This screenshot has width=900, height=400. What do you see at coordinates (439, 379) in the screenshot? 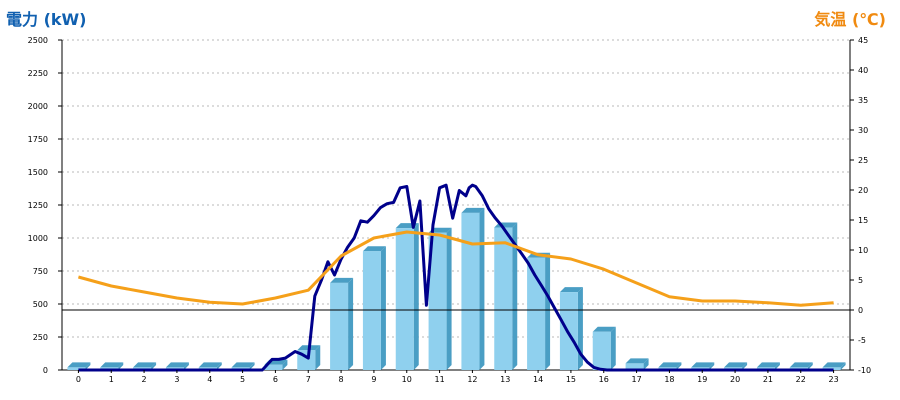
I see `x-tick-label: 11` at bounding box center [439, 379].